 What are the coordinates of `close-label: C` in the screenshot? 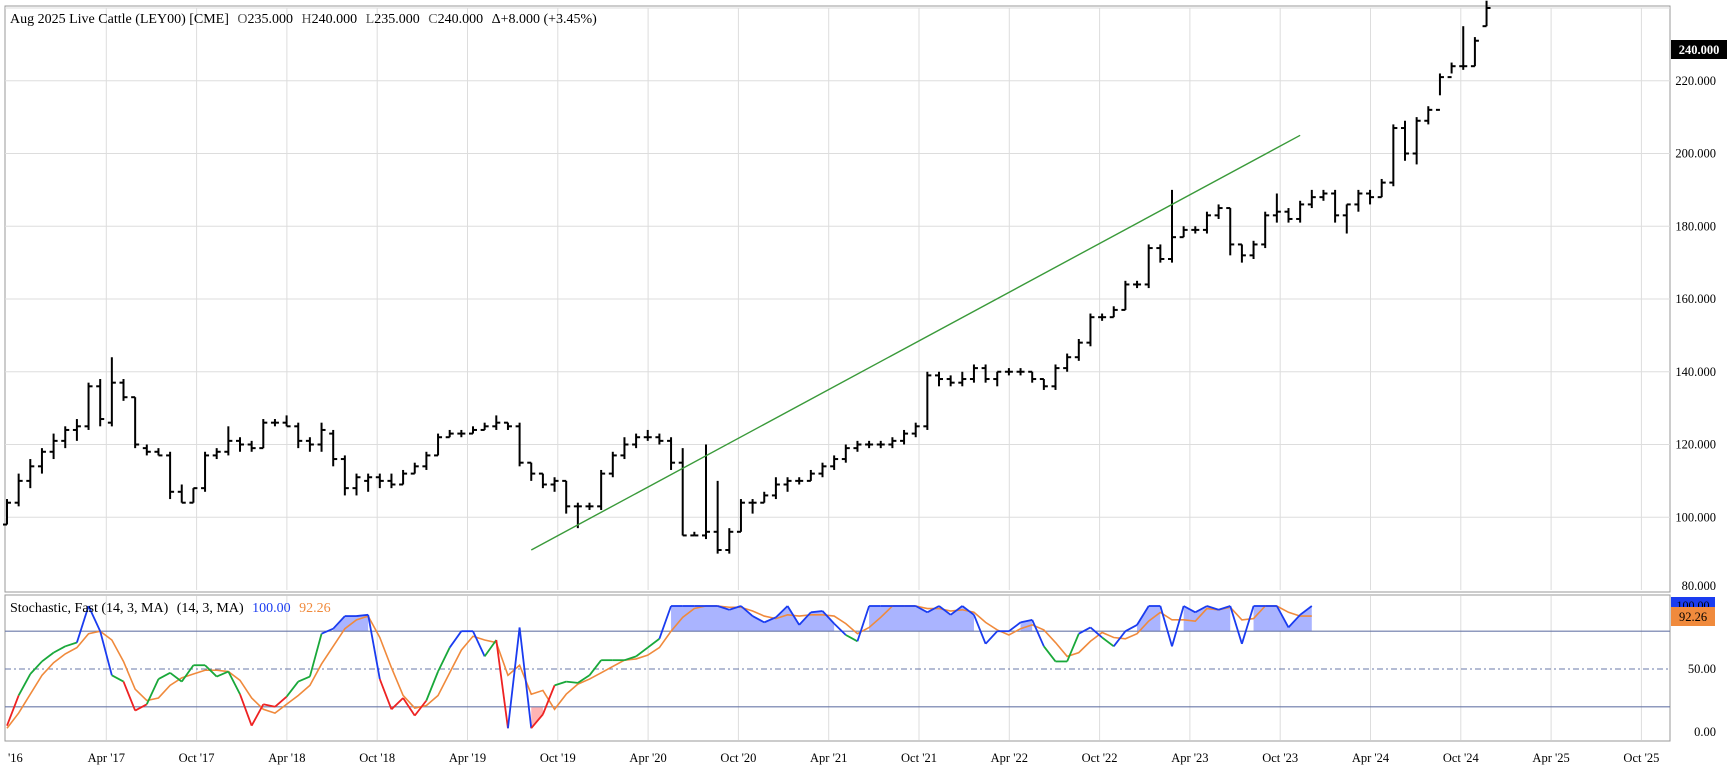 It's located at (432, 19).